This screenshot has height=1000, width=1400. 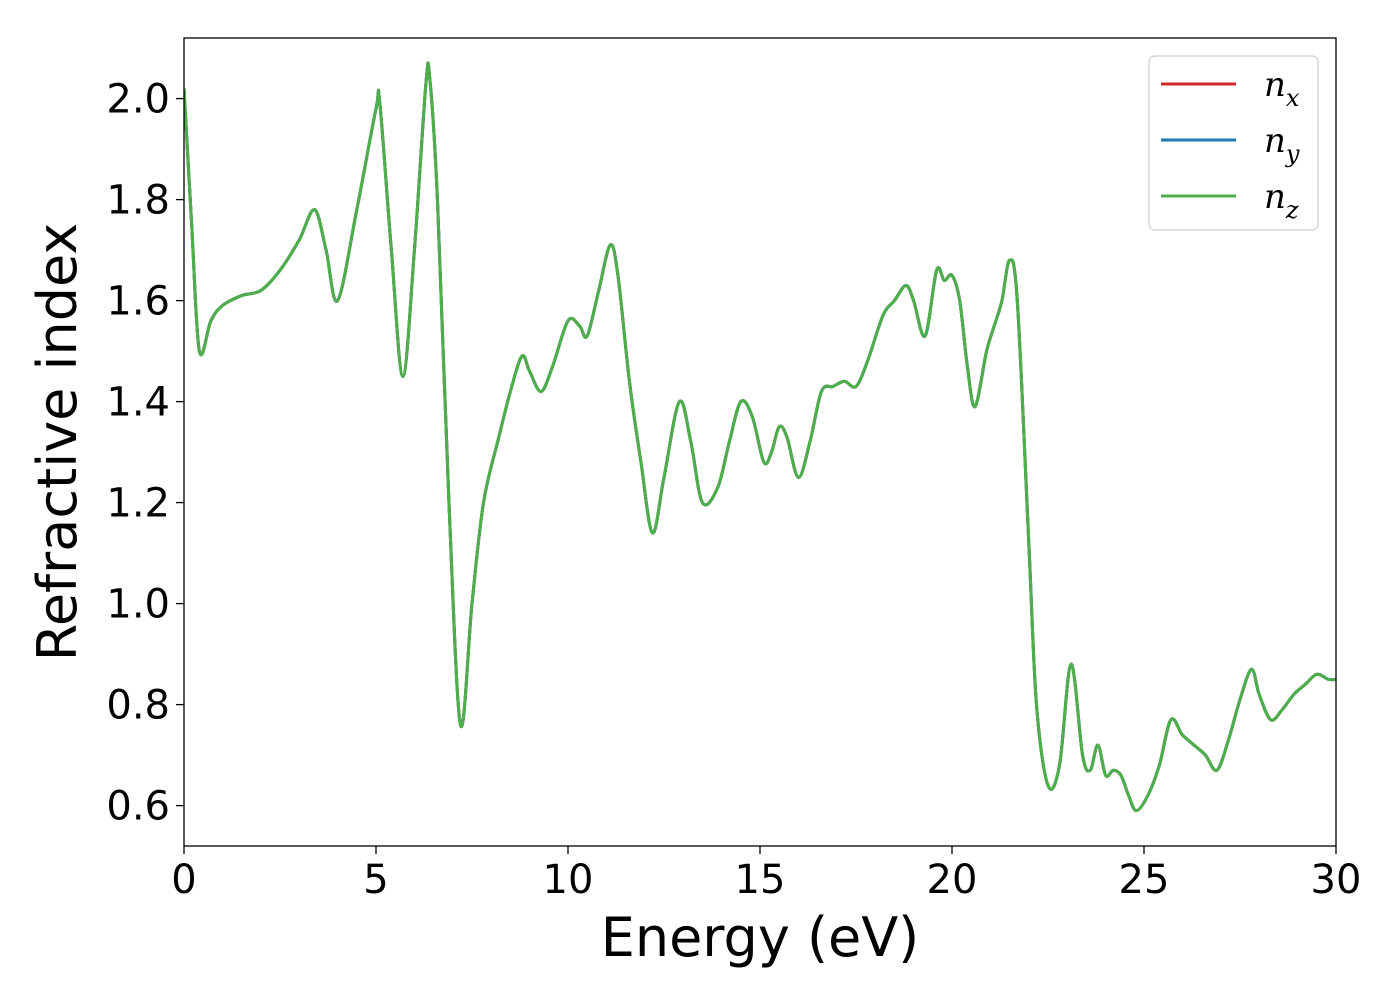 What do you see at coordinates (183, 880) in the screenshot?
I see `x-tick-label: 0` at bounding box center [183, 880].